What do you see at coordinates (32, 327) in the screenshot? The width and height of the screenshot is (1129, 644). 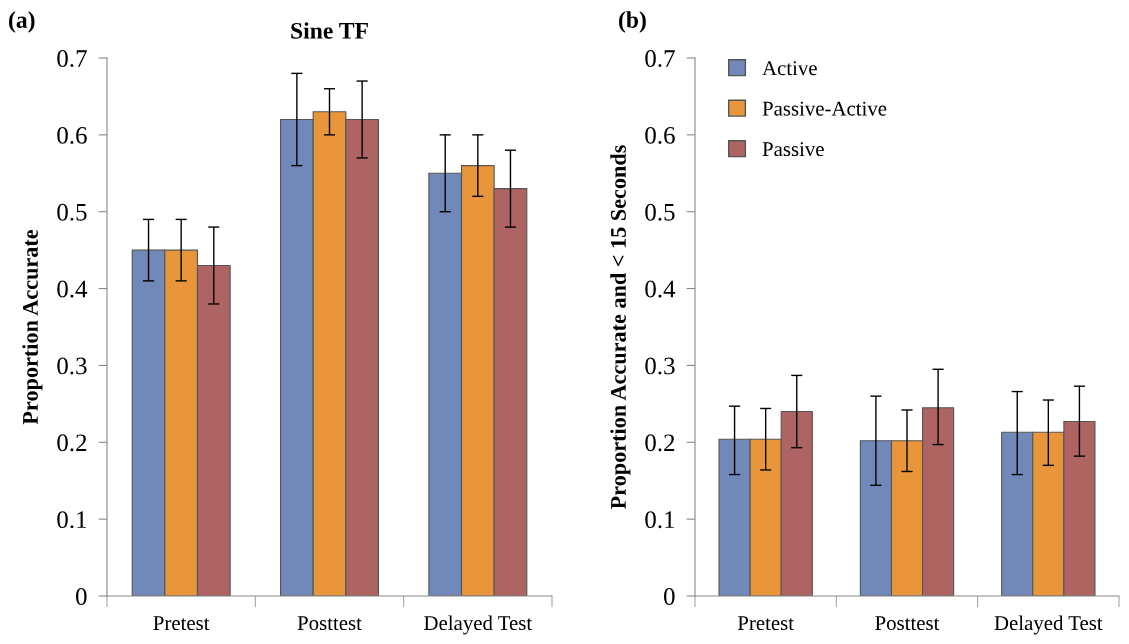 I see `y-axis-title: Proportion Accurate` at bounding box center [32, 327].